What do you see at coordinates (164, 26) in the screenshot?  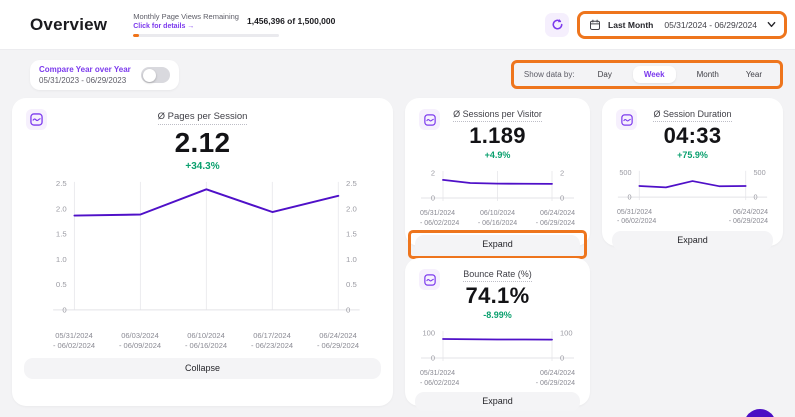 I see `quota-details-link: Click for details →` at bounding box center [164, 26].